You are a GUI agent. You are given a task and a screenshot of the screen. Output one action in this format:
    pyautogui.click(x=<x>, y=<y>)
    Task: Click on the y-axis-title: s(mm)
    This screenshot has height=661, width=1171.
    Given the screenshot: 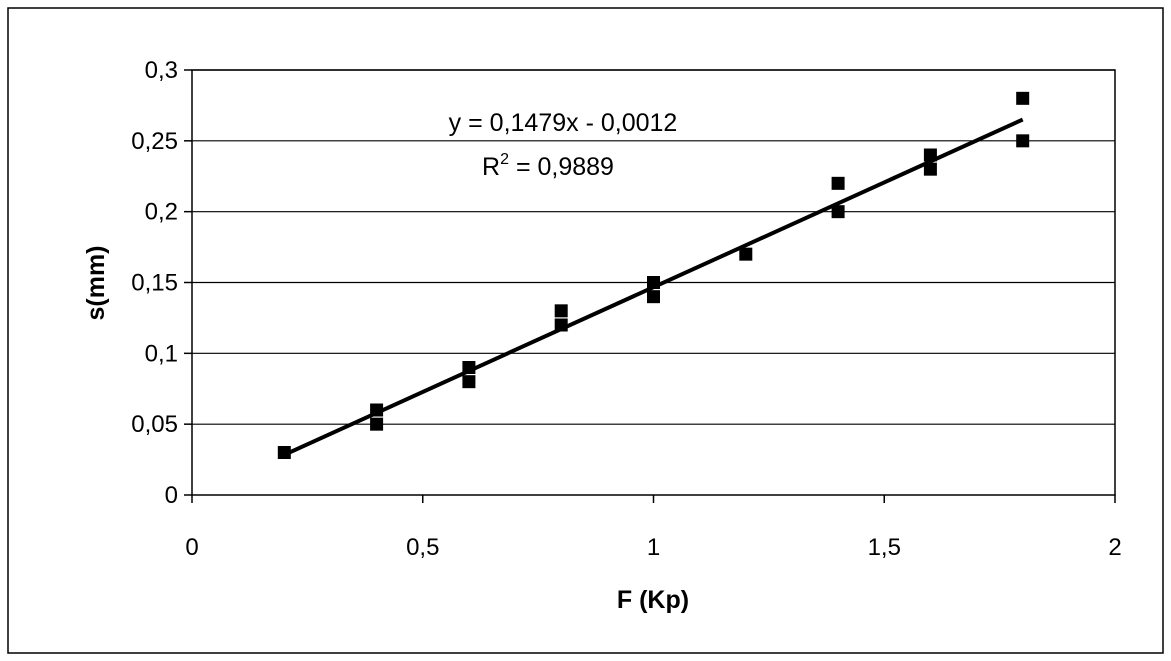 What is the action you would take?
    pyautogui.click(x=96, y=282)
    